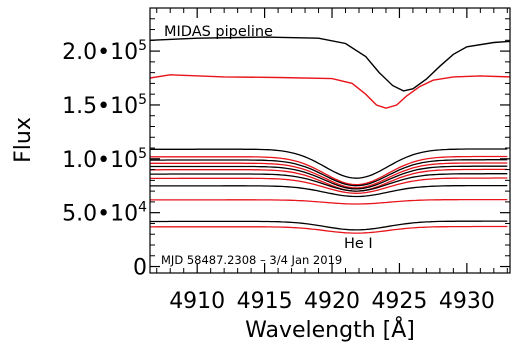 The height and width of the screenshot is (344, 512). Describe the element at coordinates (197, 301) in the screenshot. I see `x-tick-label-0: 4910` at that location.